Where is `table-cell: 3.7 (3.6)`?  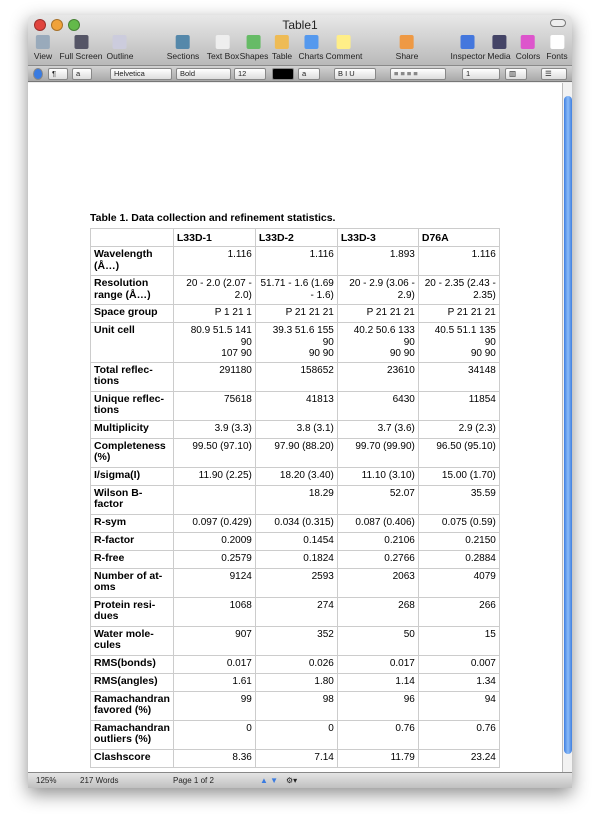 table-cell: 3.7 (3.6) is located at coordinates (377, 429).